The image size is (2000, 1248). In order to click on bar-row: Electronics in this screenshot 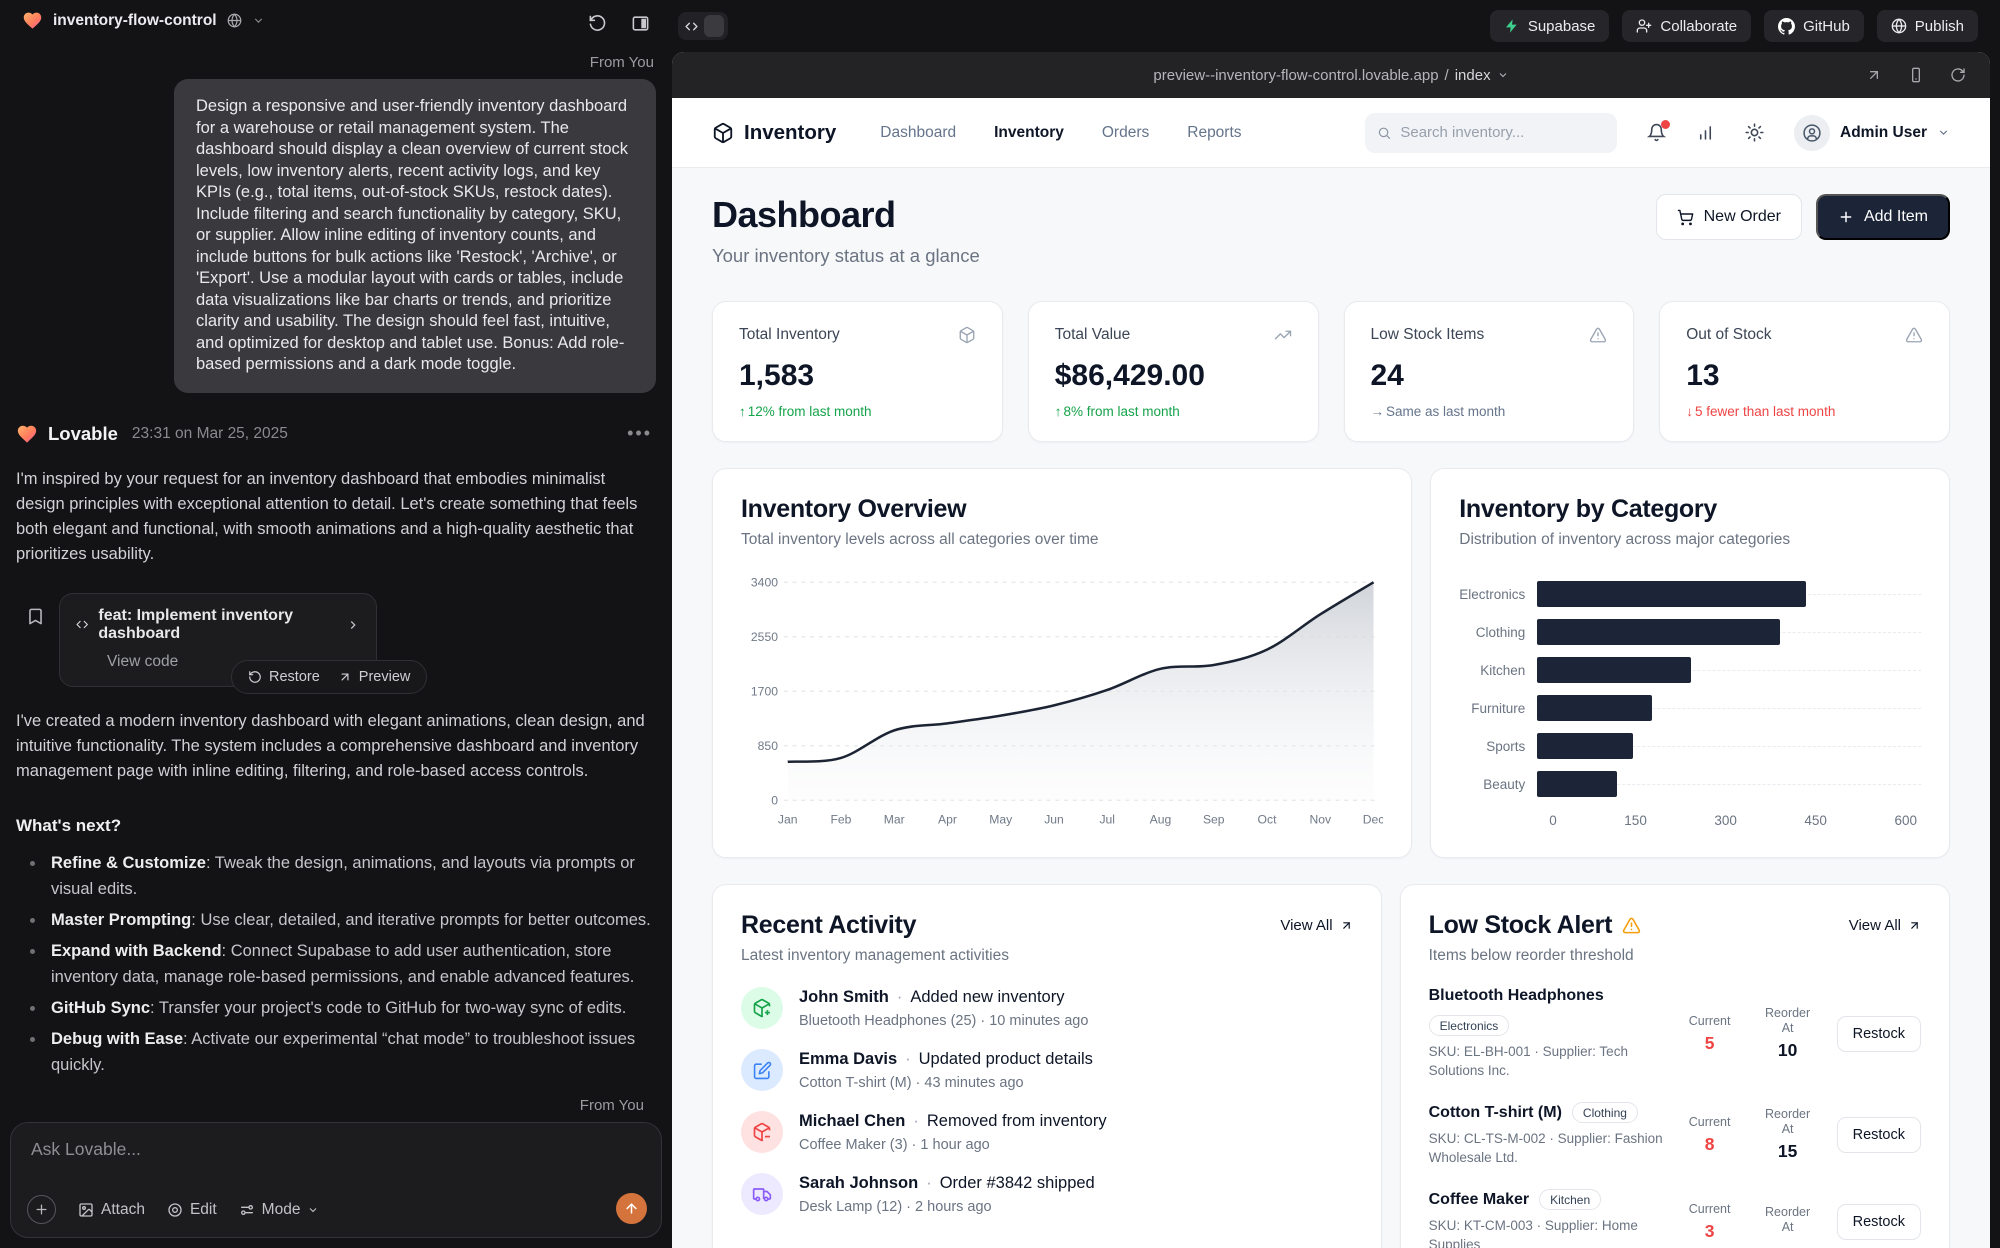, I will do `click(1690, 594)`.